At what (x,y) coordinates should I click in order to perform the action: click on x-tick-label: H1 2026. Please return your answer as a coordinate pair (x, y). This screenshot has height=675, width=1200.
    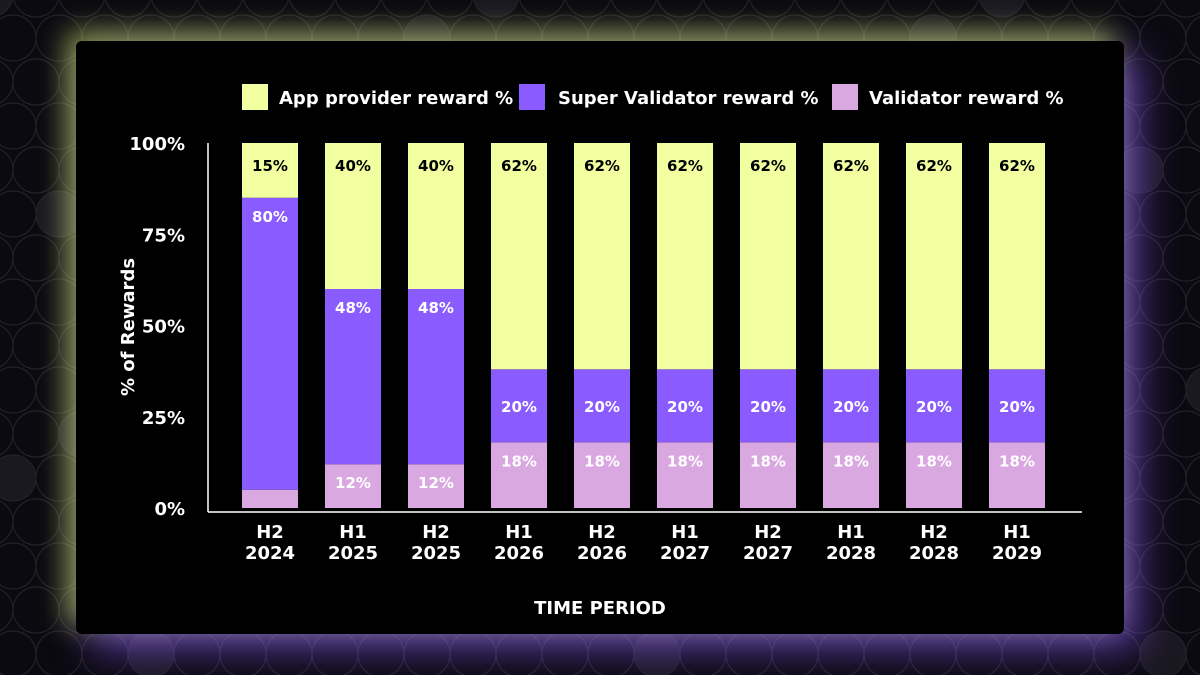
    Looking at the image, I should click on (519, 543).